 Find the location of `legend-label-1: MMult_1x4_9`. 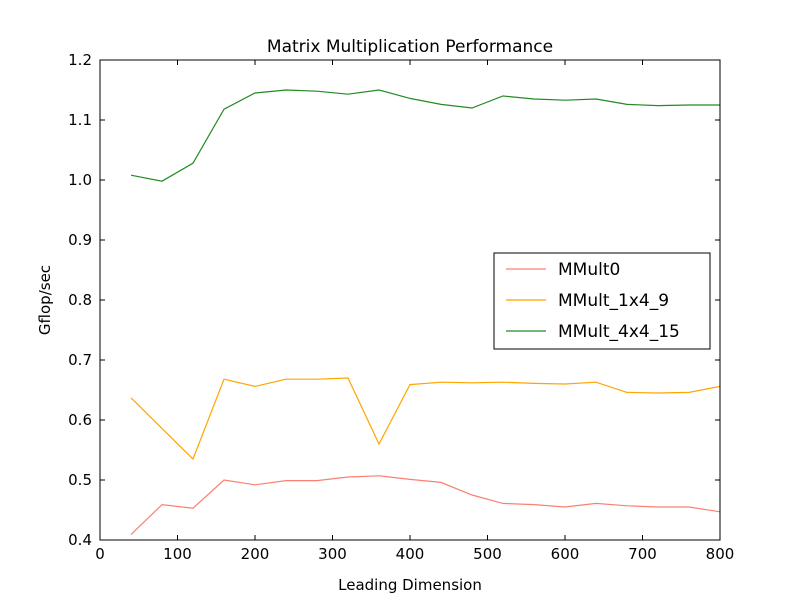

legend-label-1: MMult_1x4_9 is located at coordinates (613, 301).